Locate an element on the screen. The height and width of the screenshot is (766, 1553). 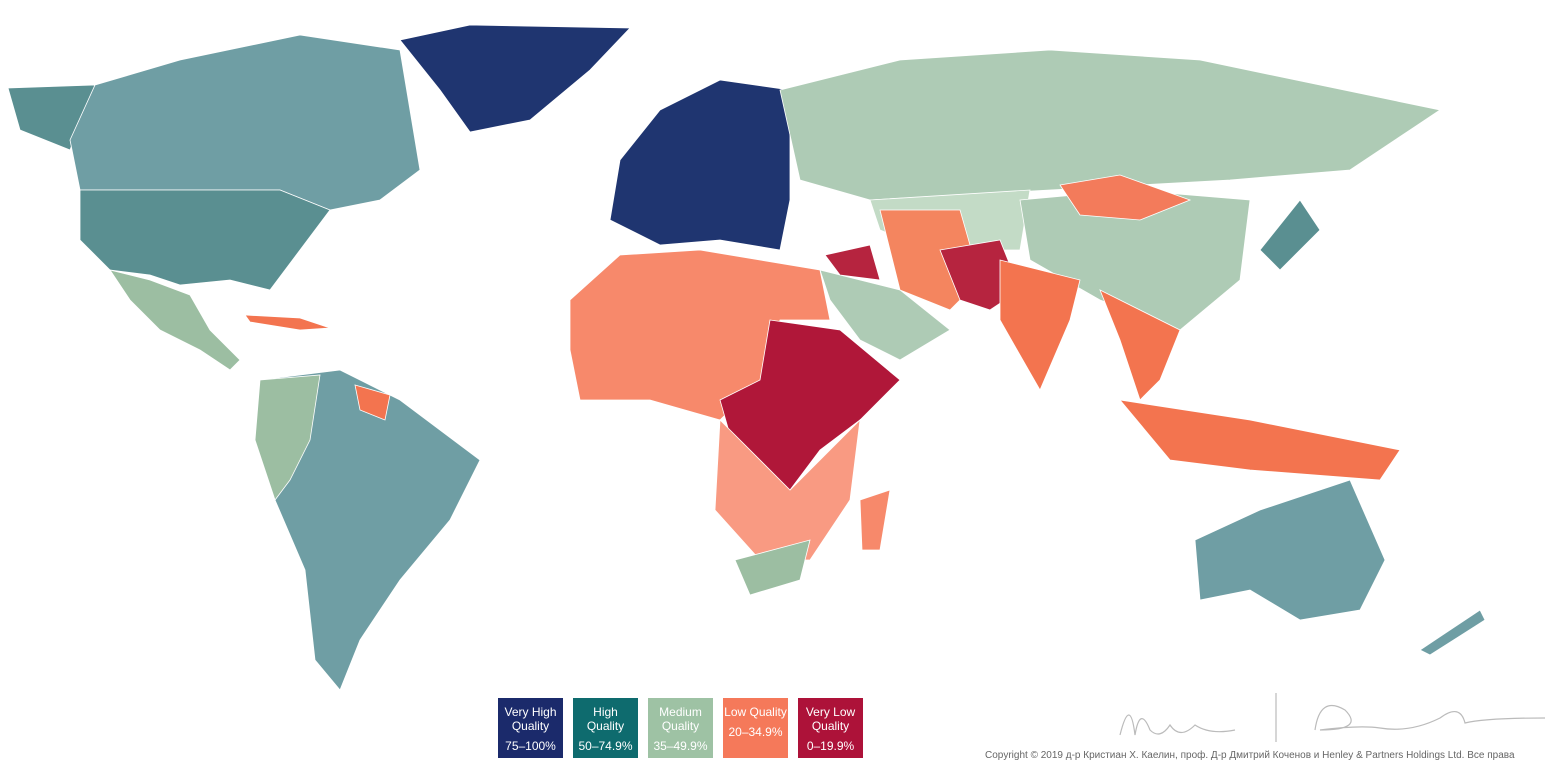
legend-item: Very Low Quality 0–19.9% is located at coordinates (830, 728).